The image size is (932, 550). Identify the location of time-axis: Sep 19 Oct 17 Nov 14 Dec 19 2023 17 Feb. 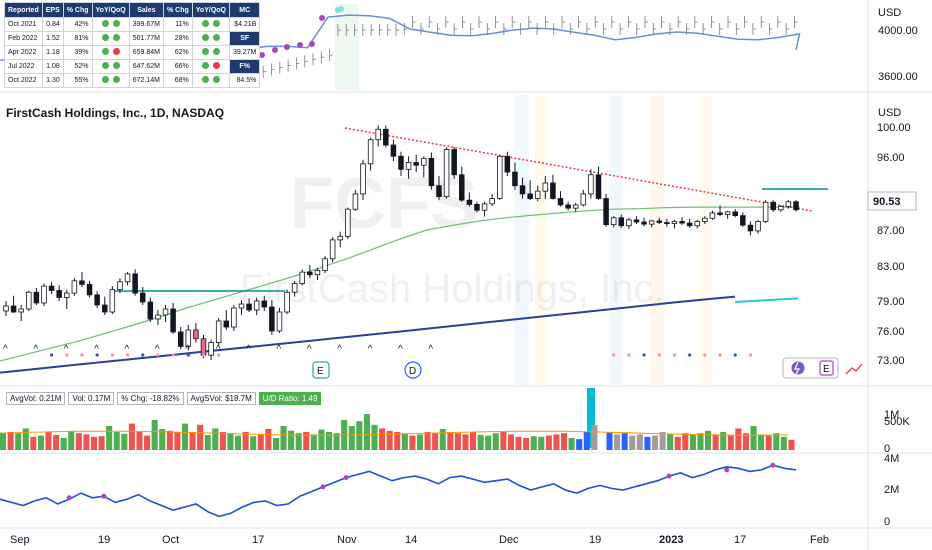
(419, 540).